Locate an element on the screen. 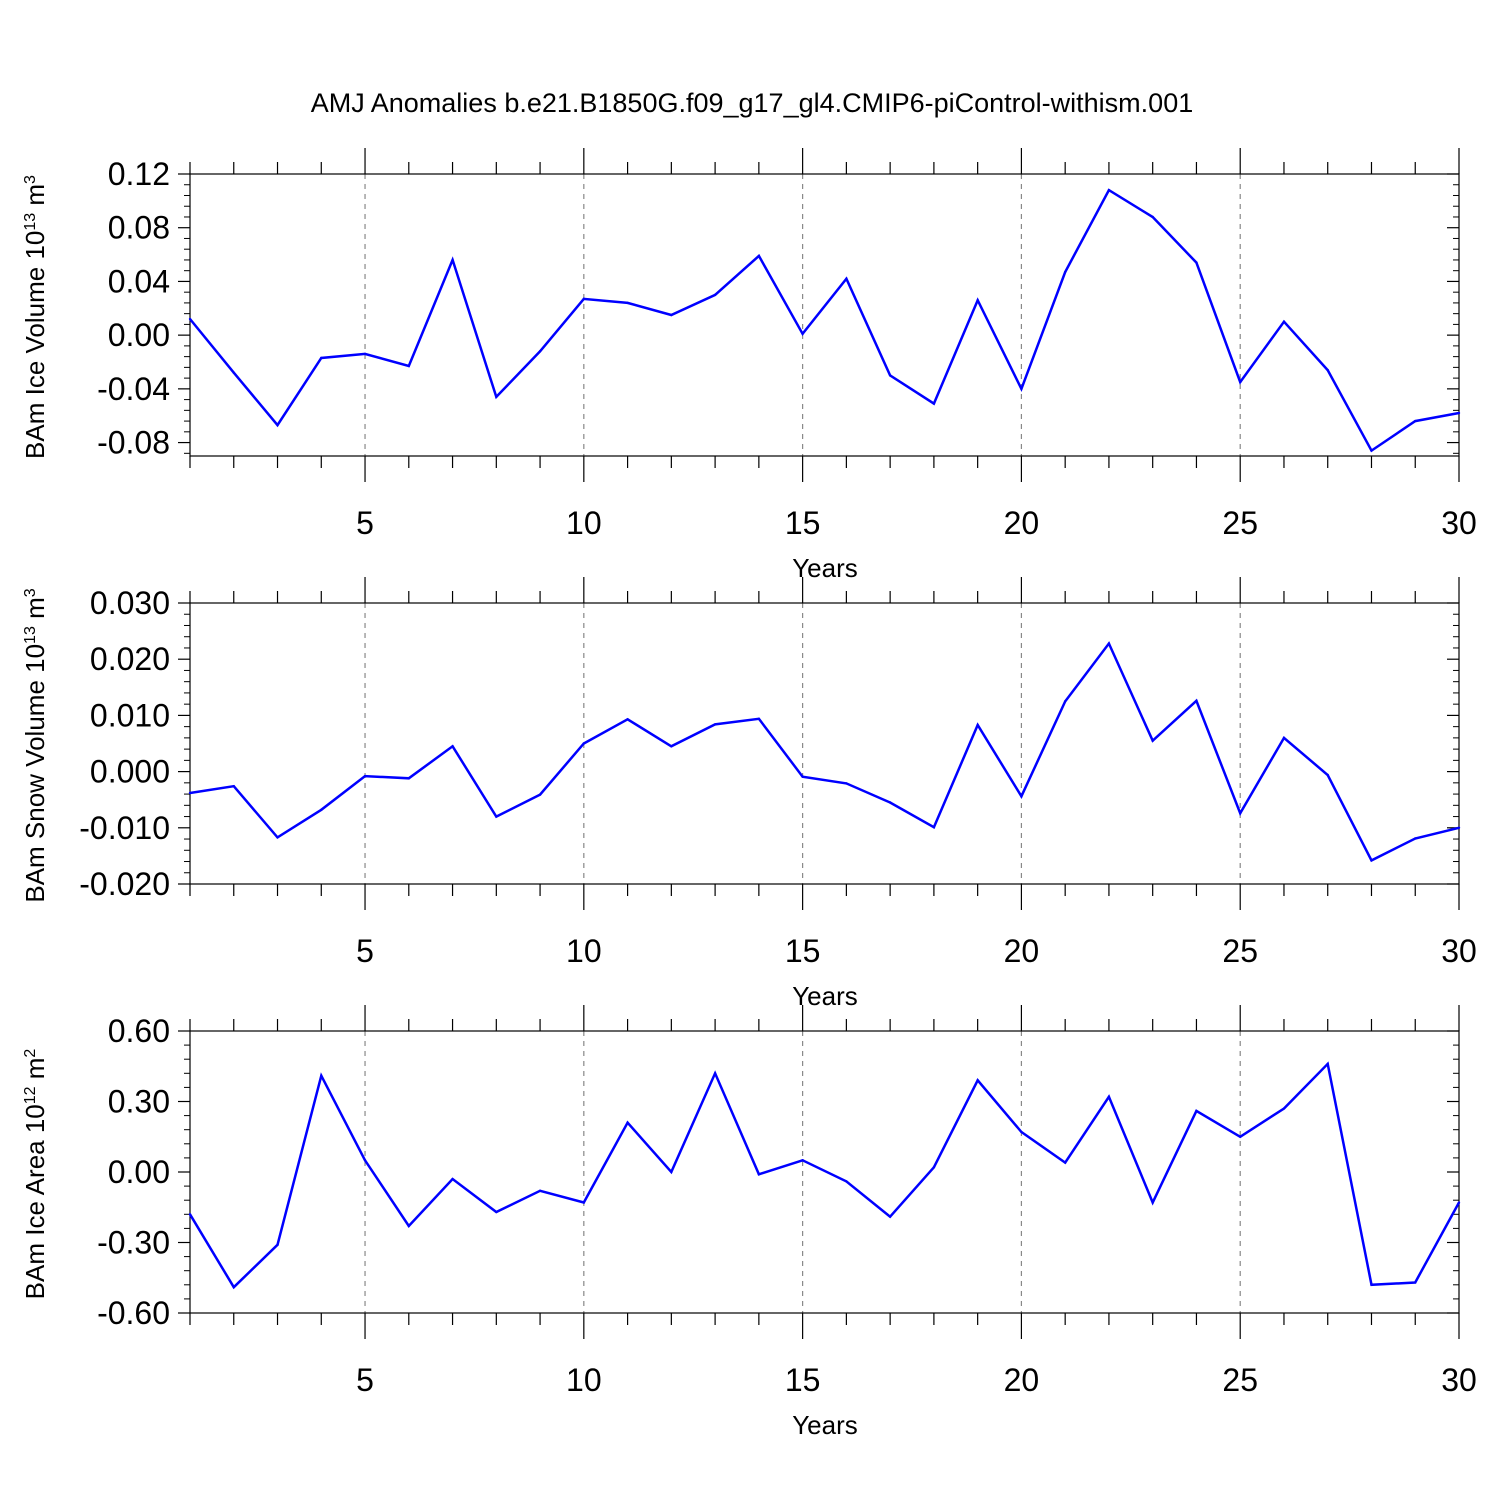 The image size is (1500, 1500). y-tick-label: 0.60 is located at coordinates (139, 1031).